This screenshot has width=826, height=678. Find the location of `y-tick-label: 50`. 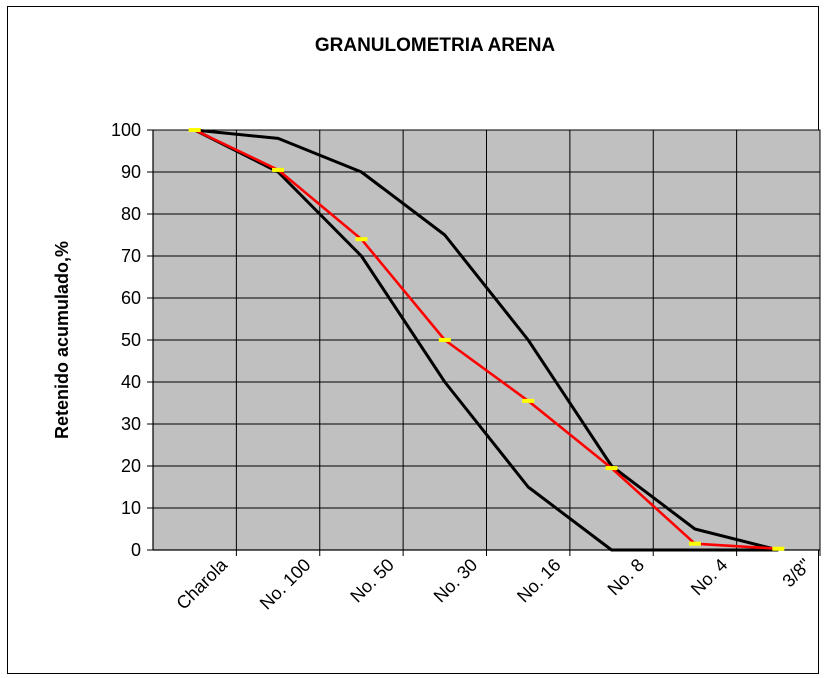

y-tick-label: 50 is located at coordinates (131, 340).